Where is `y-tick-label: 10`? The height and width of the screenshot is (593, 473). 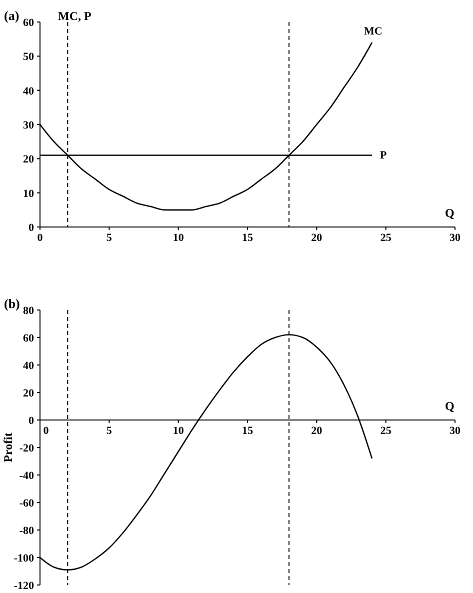 y-tick-label: 10 is located at coordinates (28, 194).